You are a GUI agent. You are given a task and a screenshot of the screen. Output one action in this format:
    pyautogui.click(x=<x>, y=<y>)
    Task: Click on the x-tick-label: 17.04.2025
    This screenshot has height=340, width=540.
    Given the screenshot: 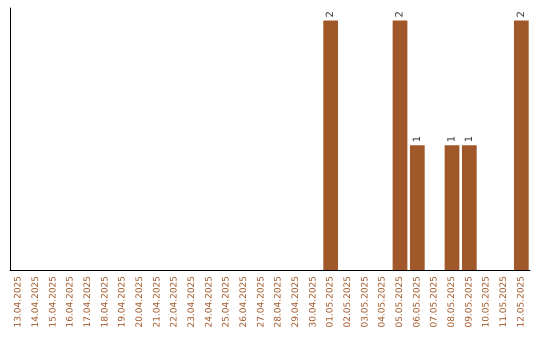 What is the action you would take?
    pyautogui.click(x=88, y=302)
    